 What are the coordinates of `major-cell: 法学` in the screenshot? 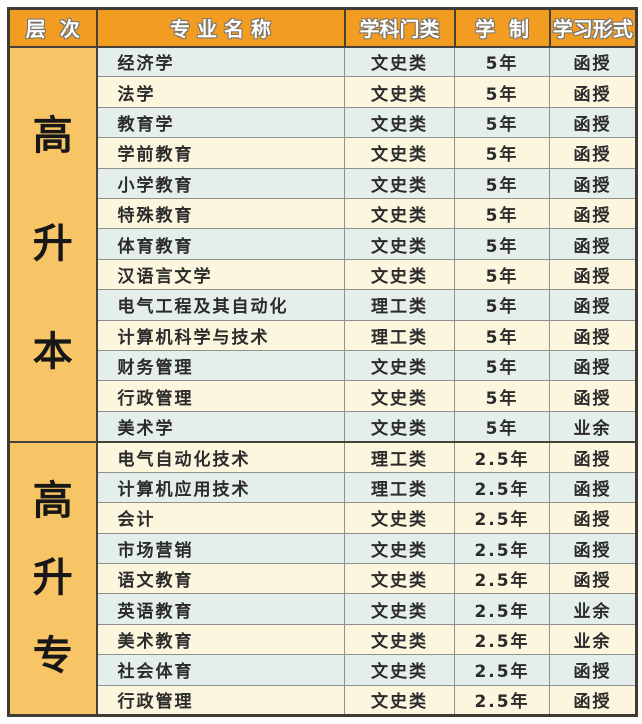 It's located at (220, 92).